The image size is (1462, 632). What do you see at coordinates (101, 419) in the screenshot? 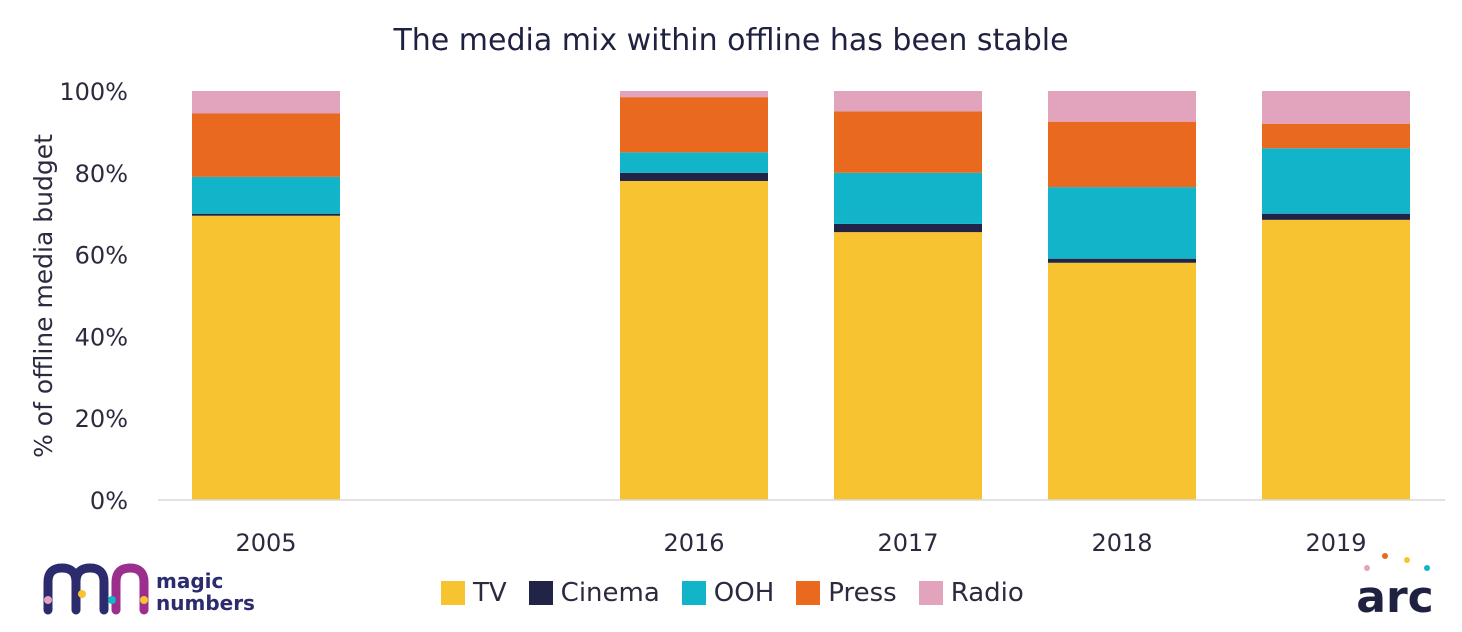
I see `y-tick-label: 20%` at bounding box center [101, 419].